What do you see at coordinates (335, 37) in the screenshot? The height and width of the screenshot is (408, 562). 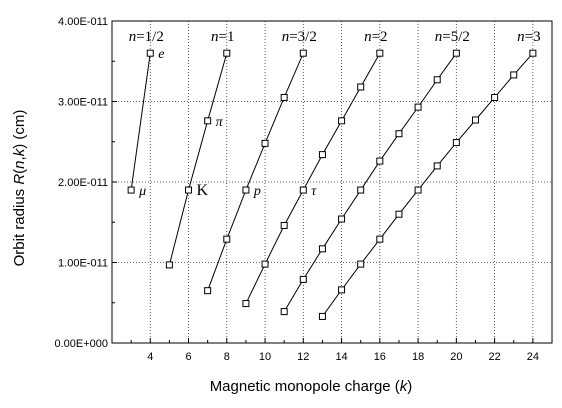 I see `series-labels: n=1/2 n=1 n=3/2 n=2 n=5/2 n=3` at bounding box center [335, 37].